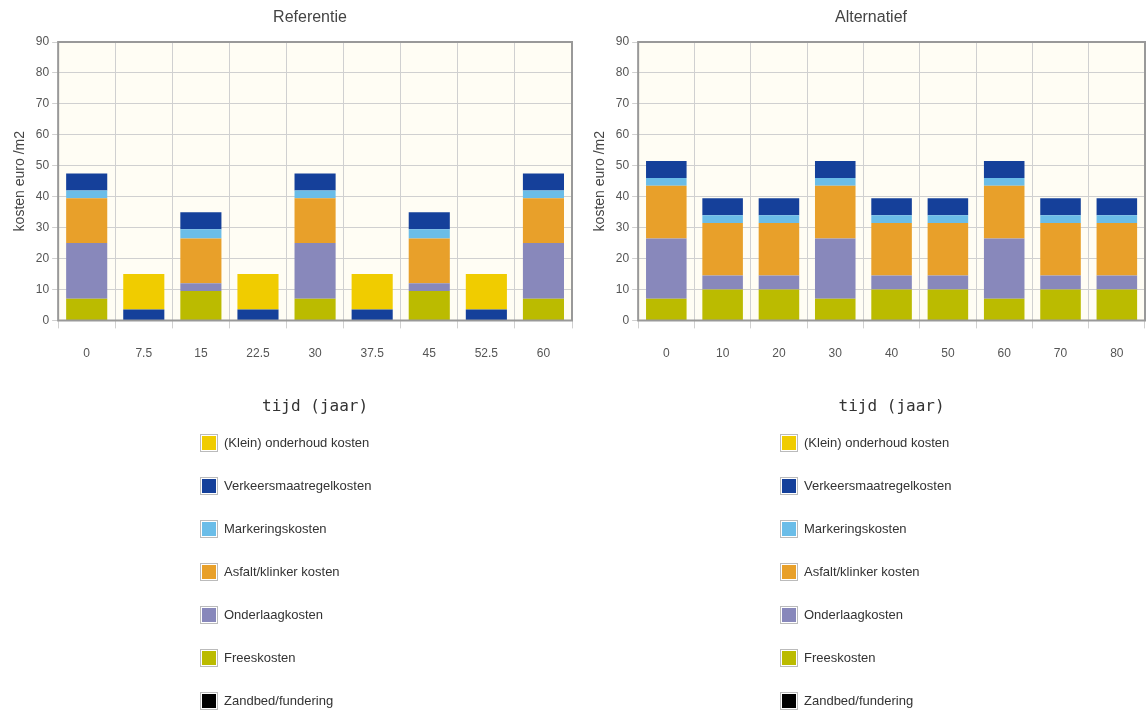 This screenshot has height=713, width=1147. Describe the element at coordinates (891, 352) in the screenshot. I see `x-tick-label: 40` at that location.